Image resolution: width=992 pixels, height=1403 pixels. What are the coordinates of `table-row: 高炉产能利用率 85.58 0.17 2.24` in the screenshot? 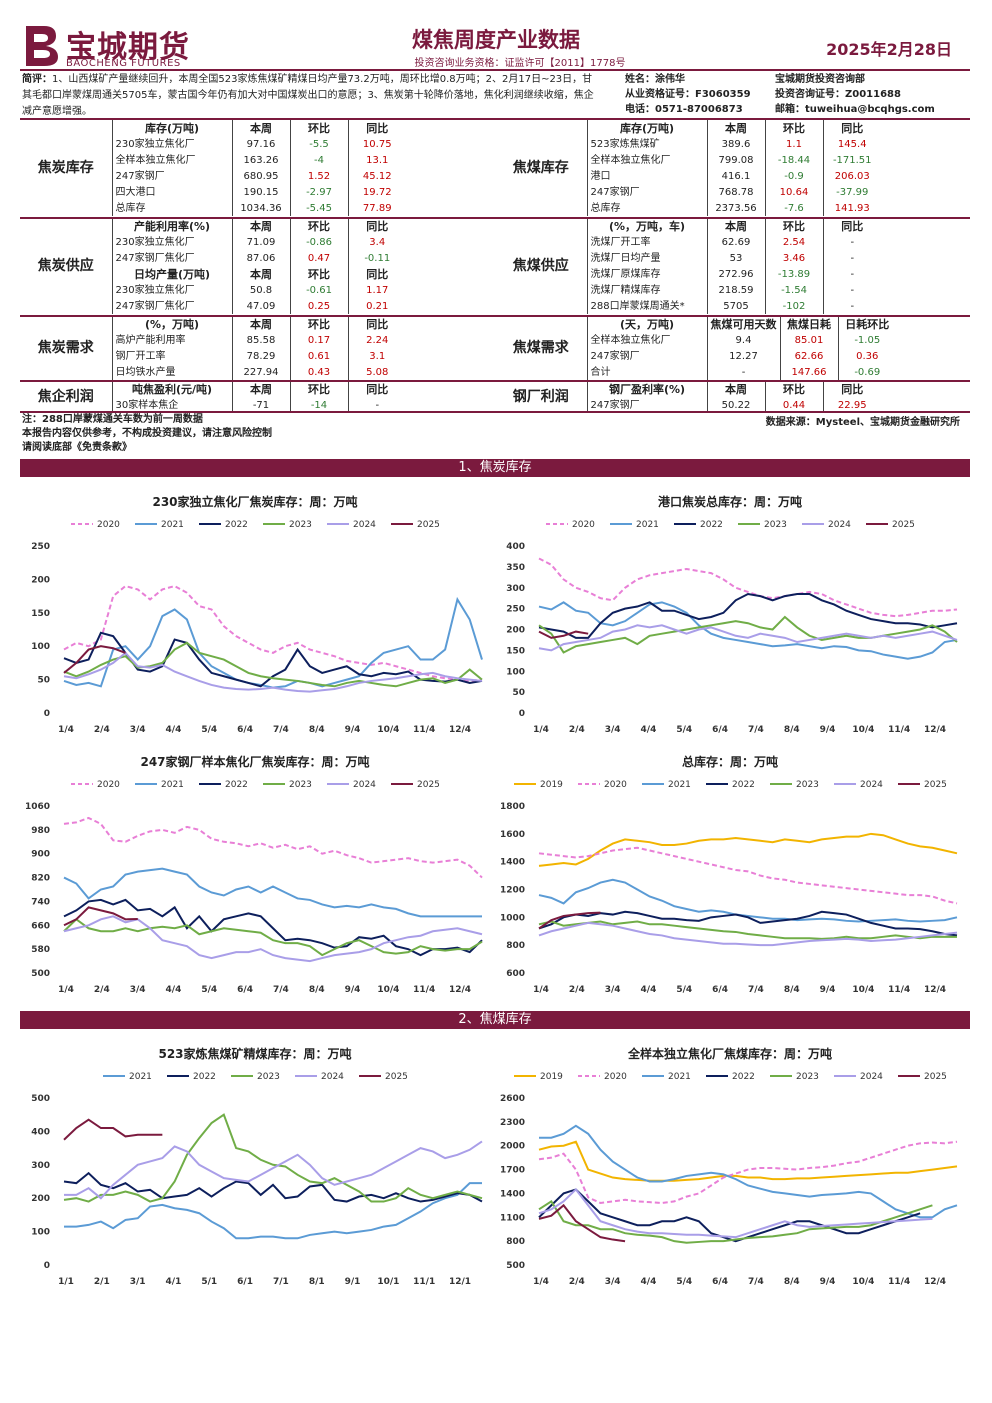 It's located at (213, 340).